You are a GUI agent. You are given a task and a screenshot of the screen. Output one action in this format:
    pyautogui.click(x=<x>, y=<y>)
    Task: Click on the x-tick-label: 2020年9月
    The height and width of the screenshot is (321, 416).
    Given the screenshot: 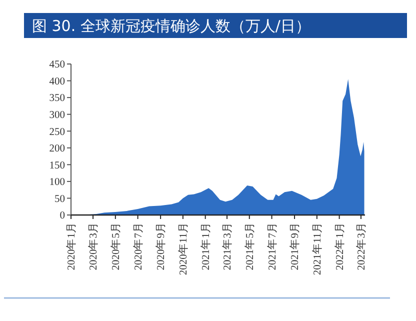 What is the action you would take?
    pyautogui.click(x=161, y=246)
    